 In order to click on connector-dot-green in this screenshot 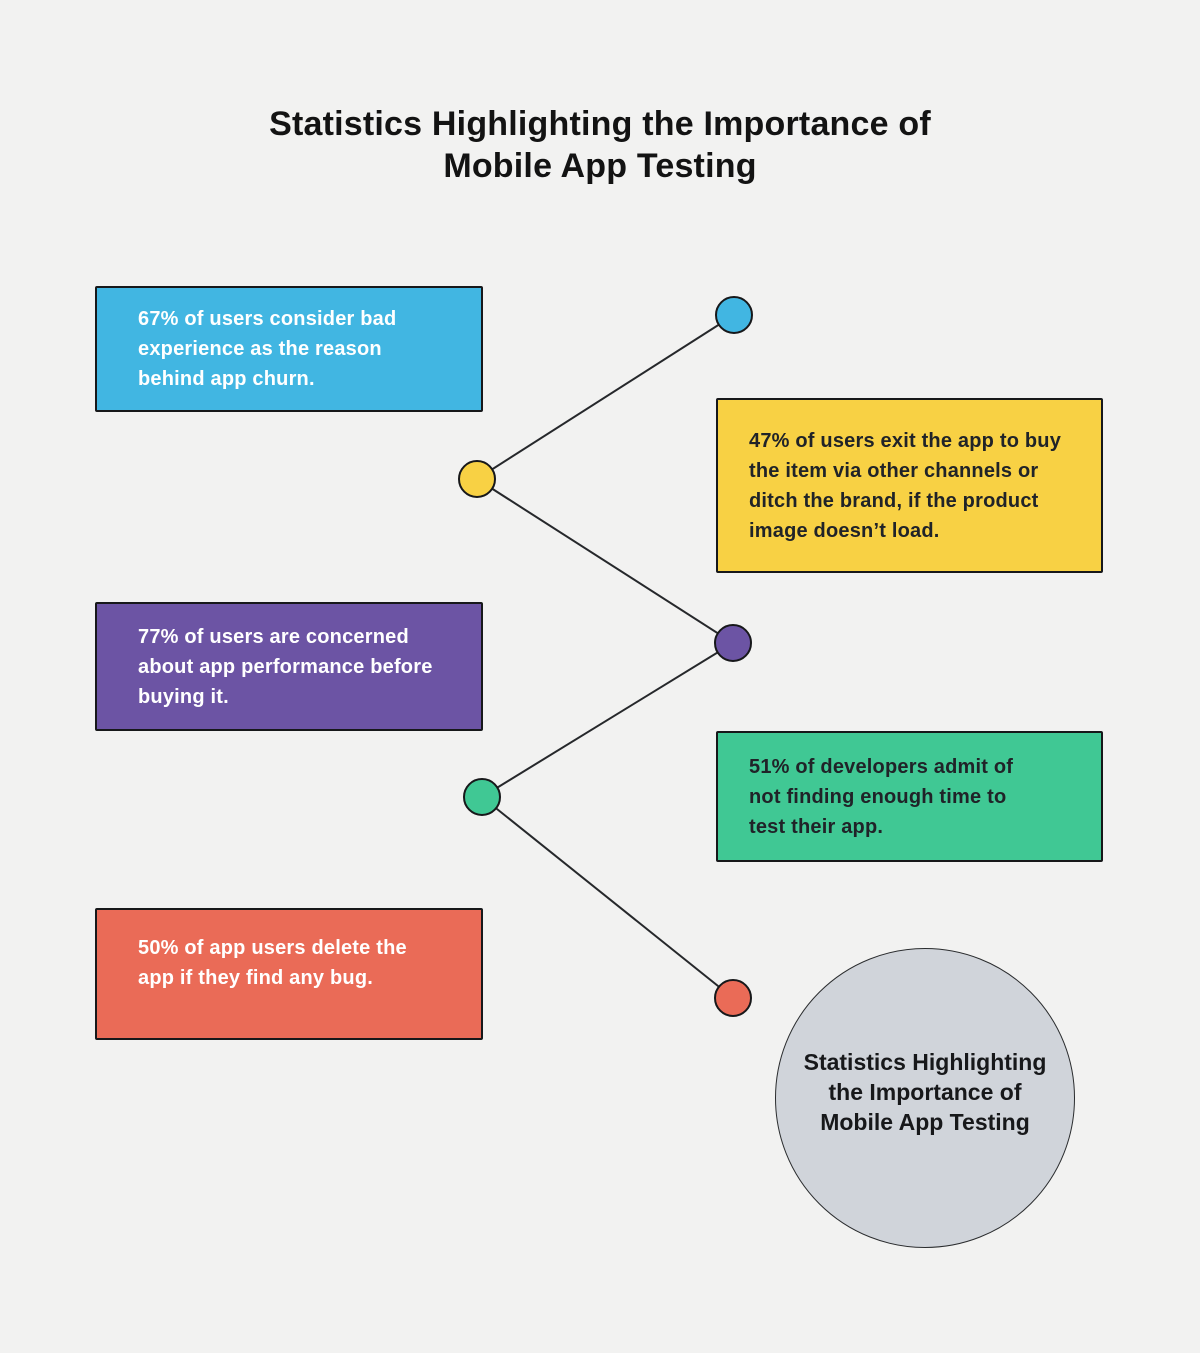, I will do `click(482, 797)`.